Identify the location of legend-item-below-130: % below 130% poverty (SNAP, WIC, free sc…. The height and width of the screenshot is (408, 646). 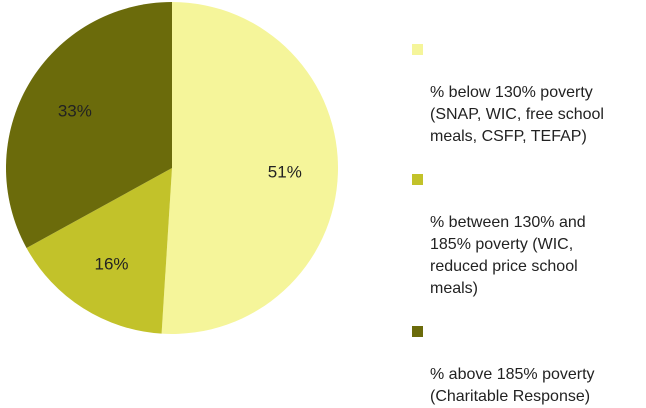
(527, 93).